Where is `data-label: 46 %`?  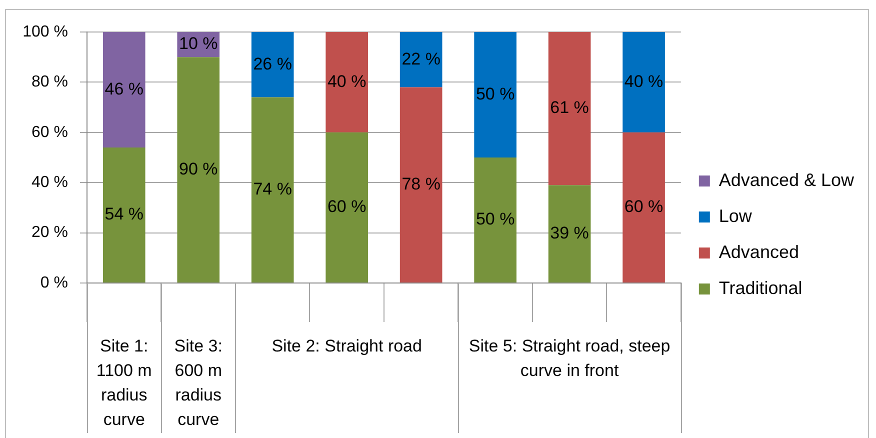 data-label: 46 % is located at coordinates (124, 88).